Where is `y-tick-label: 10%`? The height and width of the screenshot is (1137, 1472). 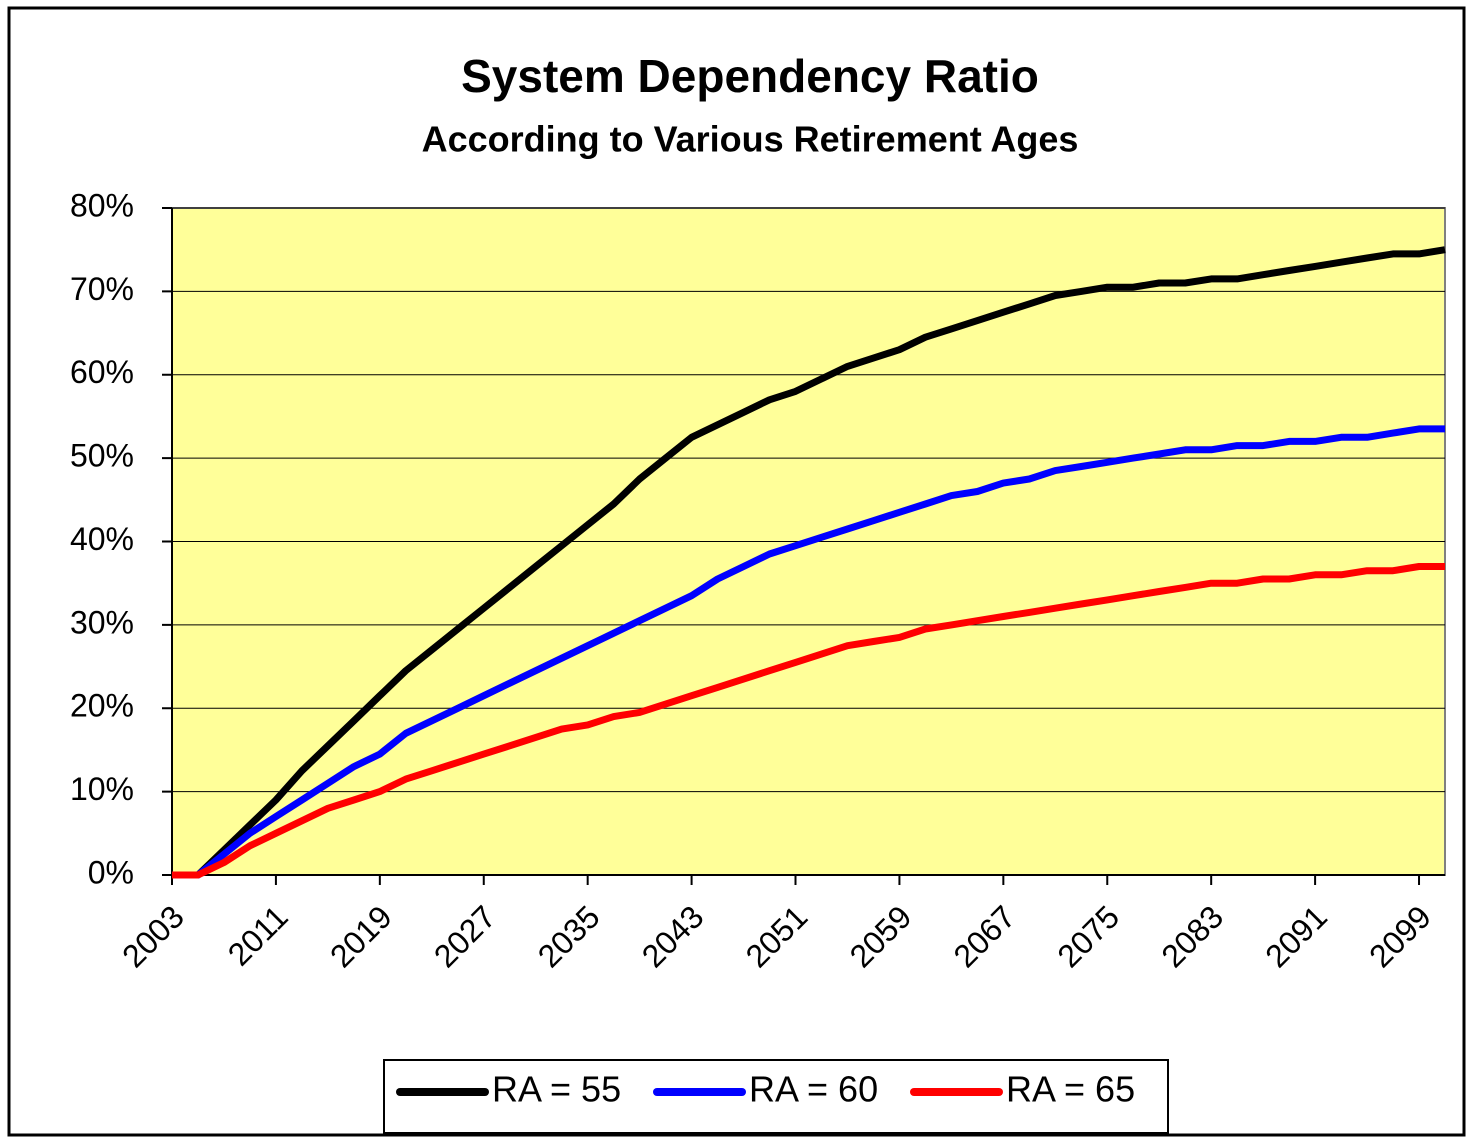 y-tick-label: 10% is located at coordinates (102, 789).